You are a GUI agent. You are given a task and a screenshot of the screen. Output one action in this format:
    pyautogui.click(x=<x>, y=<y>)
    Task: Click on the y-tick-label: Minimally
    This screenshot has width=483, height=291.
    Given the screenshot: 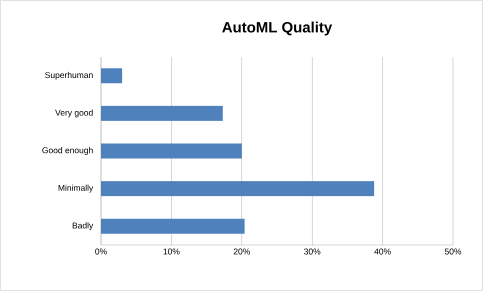 What is the action you would take?
    pyautogui.click(x=76, y=188)
    